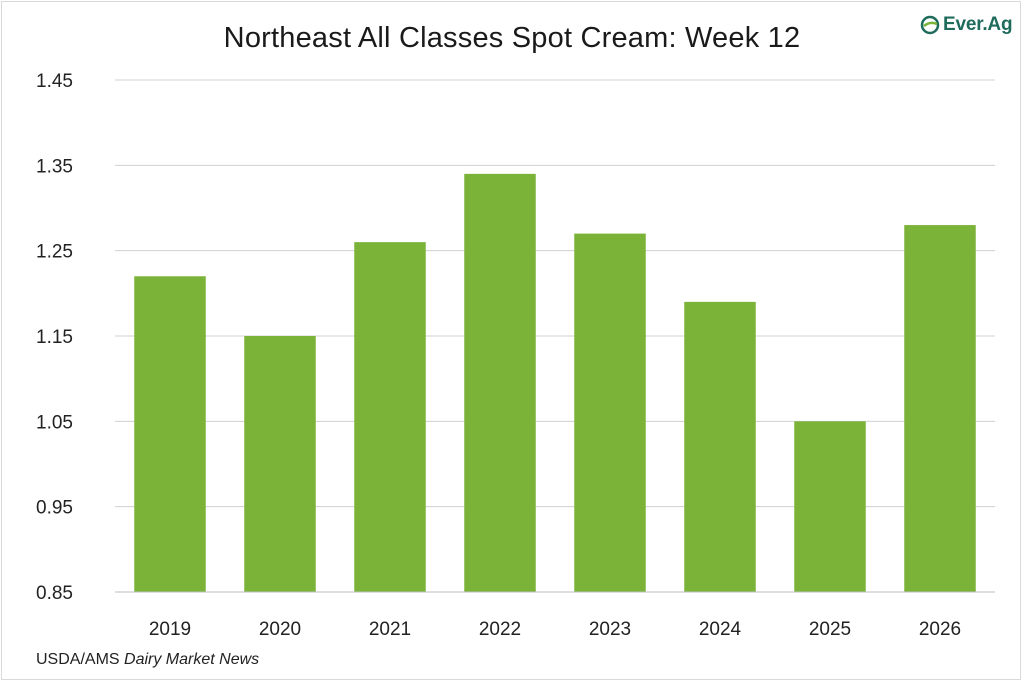  What do you see at coordinates (54, 166) in the screenshot?
I see `y-tick-label: 1.35` at bounding box center [54, 166].